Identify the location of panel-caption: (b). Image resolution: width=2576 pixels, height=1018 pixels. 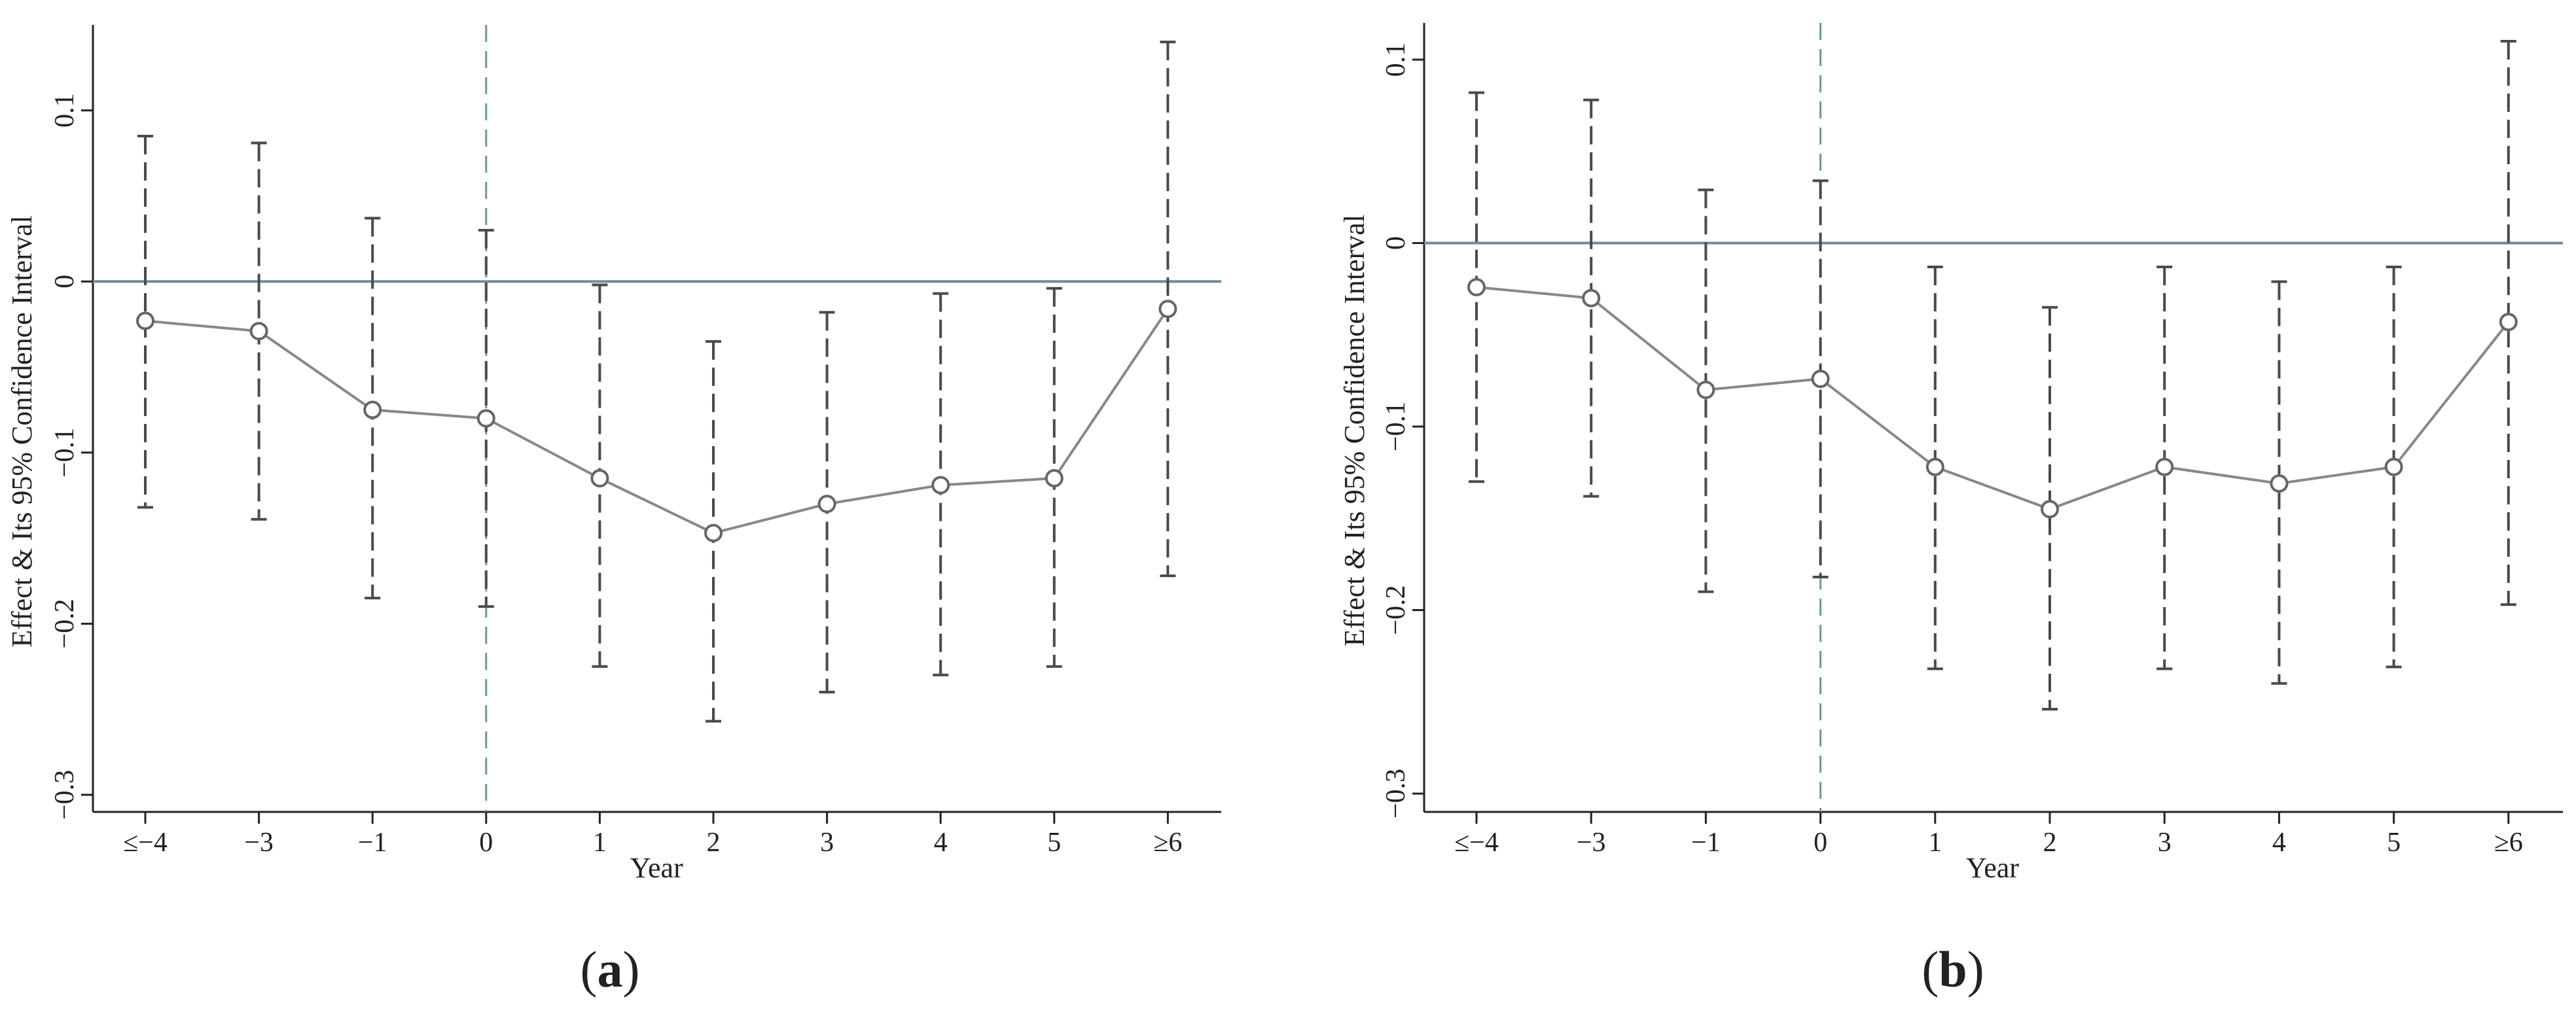
(1953, 969).